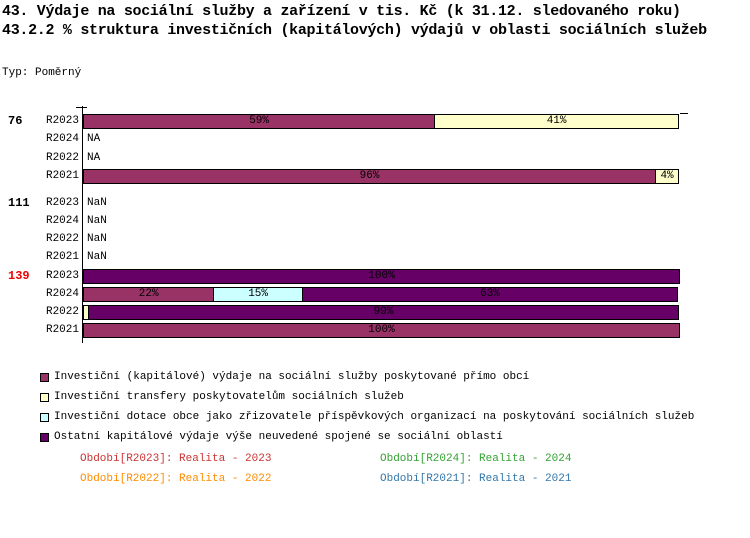 This screenshot has width=750, height=538. I want to click on period-label: Období[R2022]: Realita - 2022, so click(176, 479).